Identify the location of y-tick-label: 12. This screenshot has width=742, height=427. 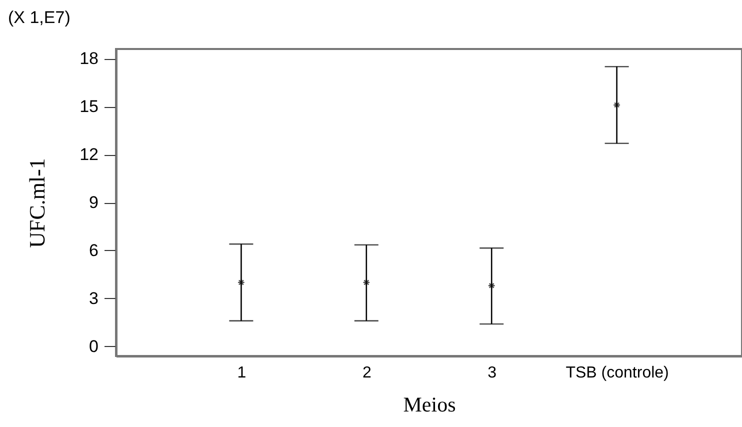
(89, 154).